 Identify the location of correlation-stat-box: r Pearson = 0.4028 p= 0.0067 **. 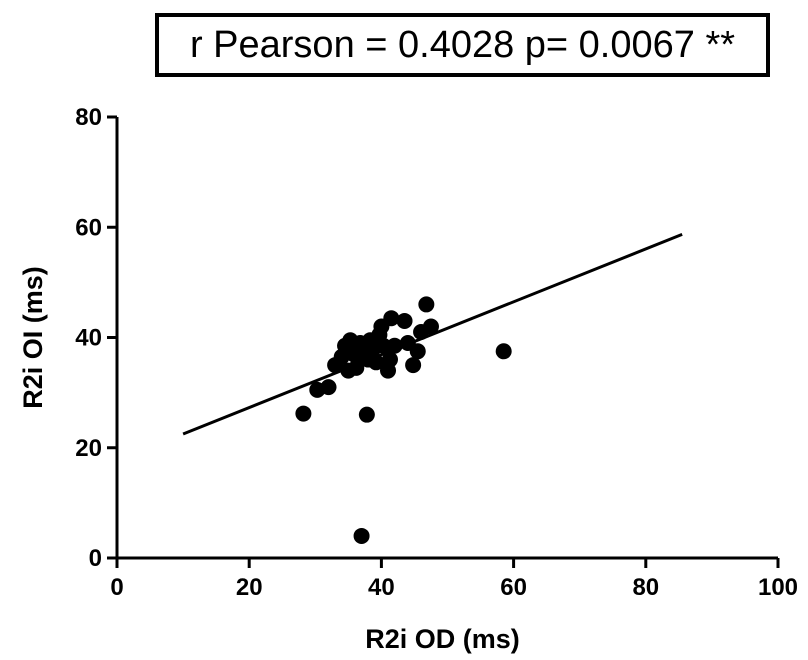
(462, 45).